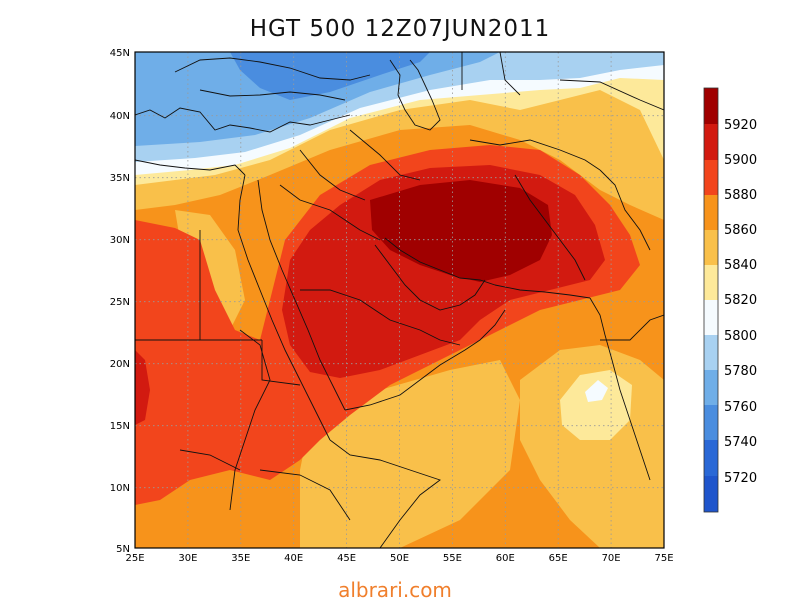 This screenshot has height=602, width=800. I want to click on lon-tick: 50E, so click(399, 558).